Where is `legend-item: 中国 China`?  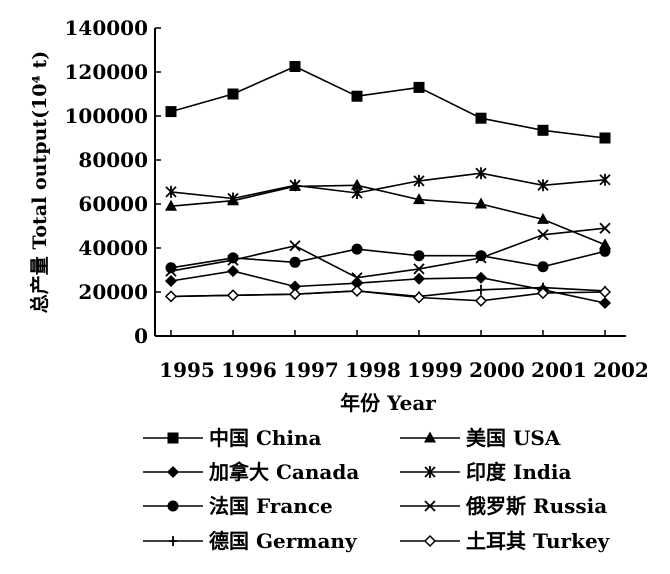 legend-item: 中国 China is located at coordinates (232, 438).